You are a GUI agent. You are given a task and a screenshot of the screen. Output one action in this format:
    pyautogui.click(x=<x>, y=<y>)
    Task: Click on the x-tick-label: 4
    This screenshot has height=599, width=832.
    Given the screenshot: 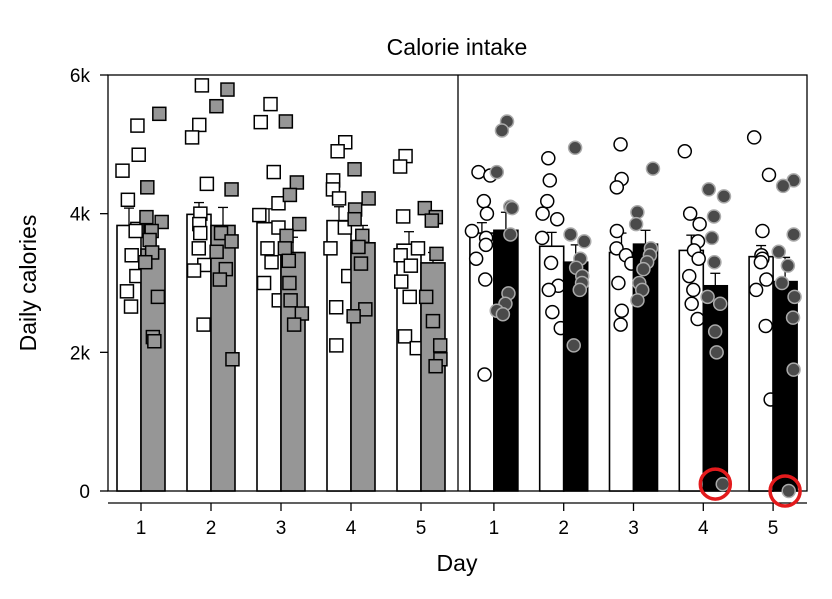 What is the action you would take?
    pyautogui.click(x=351, y=528)
    